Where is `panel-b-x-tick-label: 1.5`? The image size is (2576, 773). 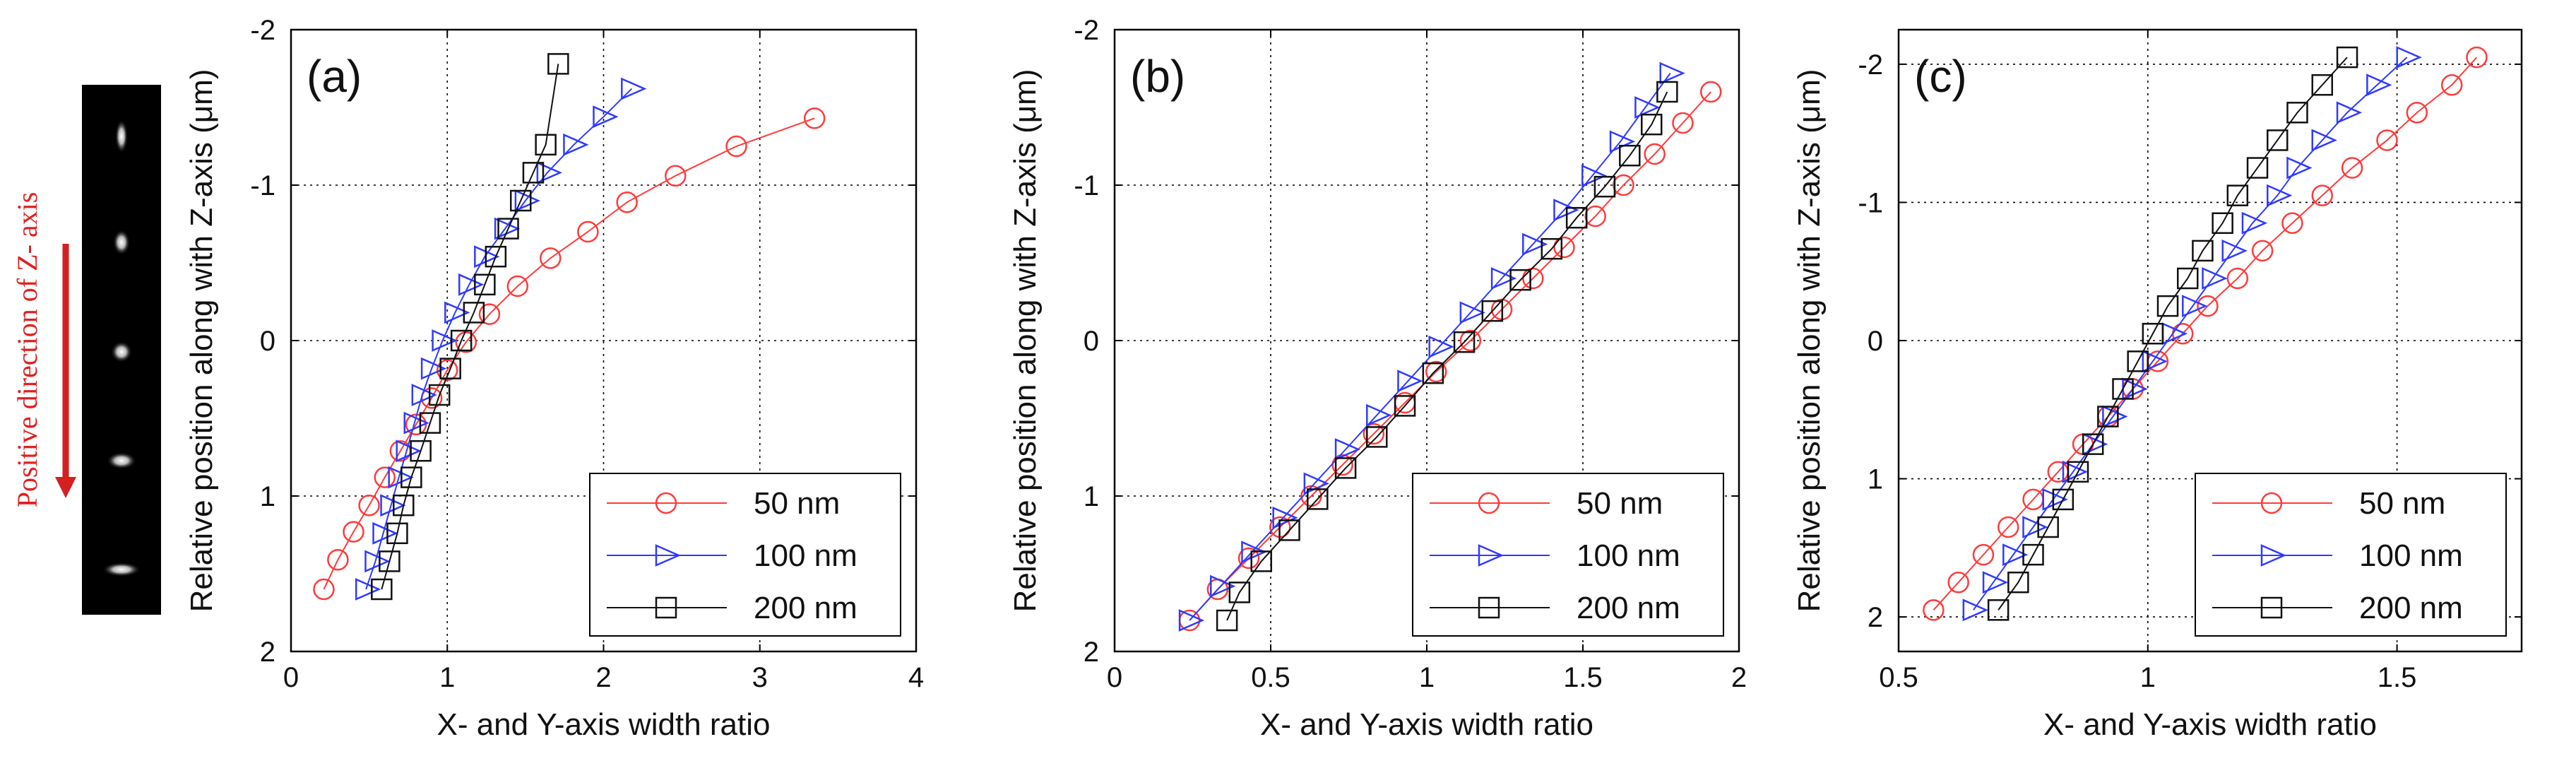 panel-b-x-tick-label: 1.5 is located at coordinates (1583, 677).